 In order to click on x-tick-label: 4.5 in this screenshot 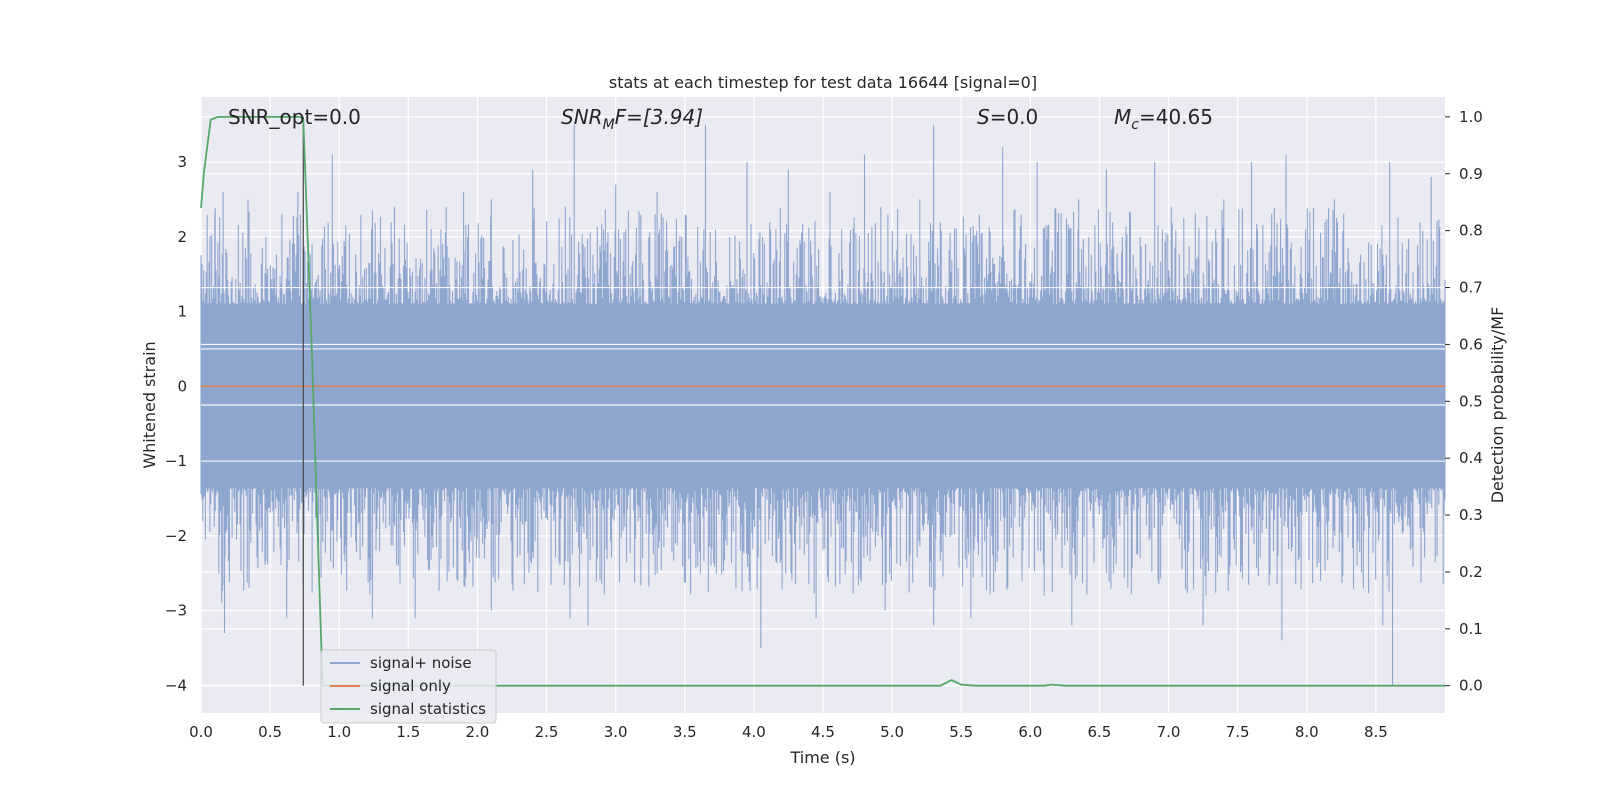, I will do `click(823, 732)`.